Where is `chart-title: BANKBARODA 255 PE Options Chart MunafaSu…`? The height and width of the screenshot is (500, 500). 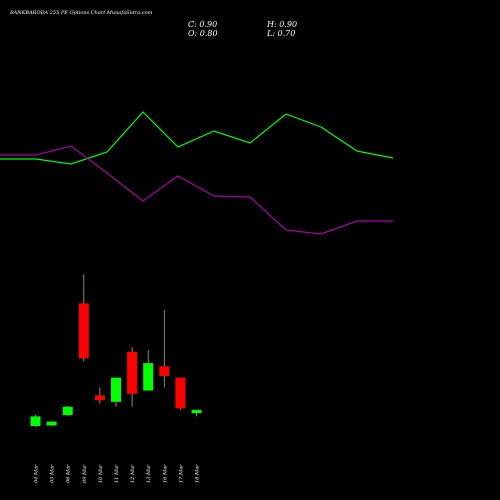
chart-title: BANKBARODA 255 PE Options Chart MunafaSu… is located at coordinates (81, 13).